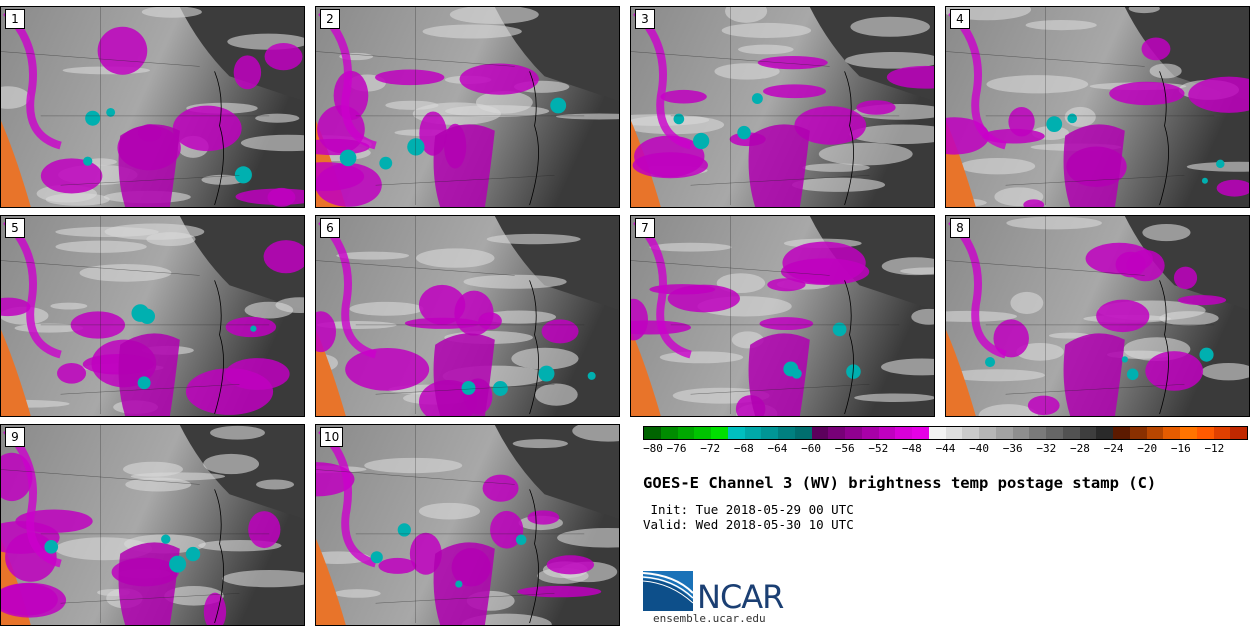  What do you see at coordinates (332, 437) in the screenshot?
I see `member-number-label: 10` at bounding box center [332, 437].